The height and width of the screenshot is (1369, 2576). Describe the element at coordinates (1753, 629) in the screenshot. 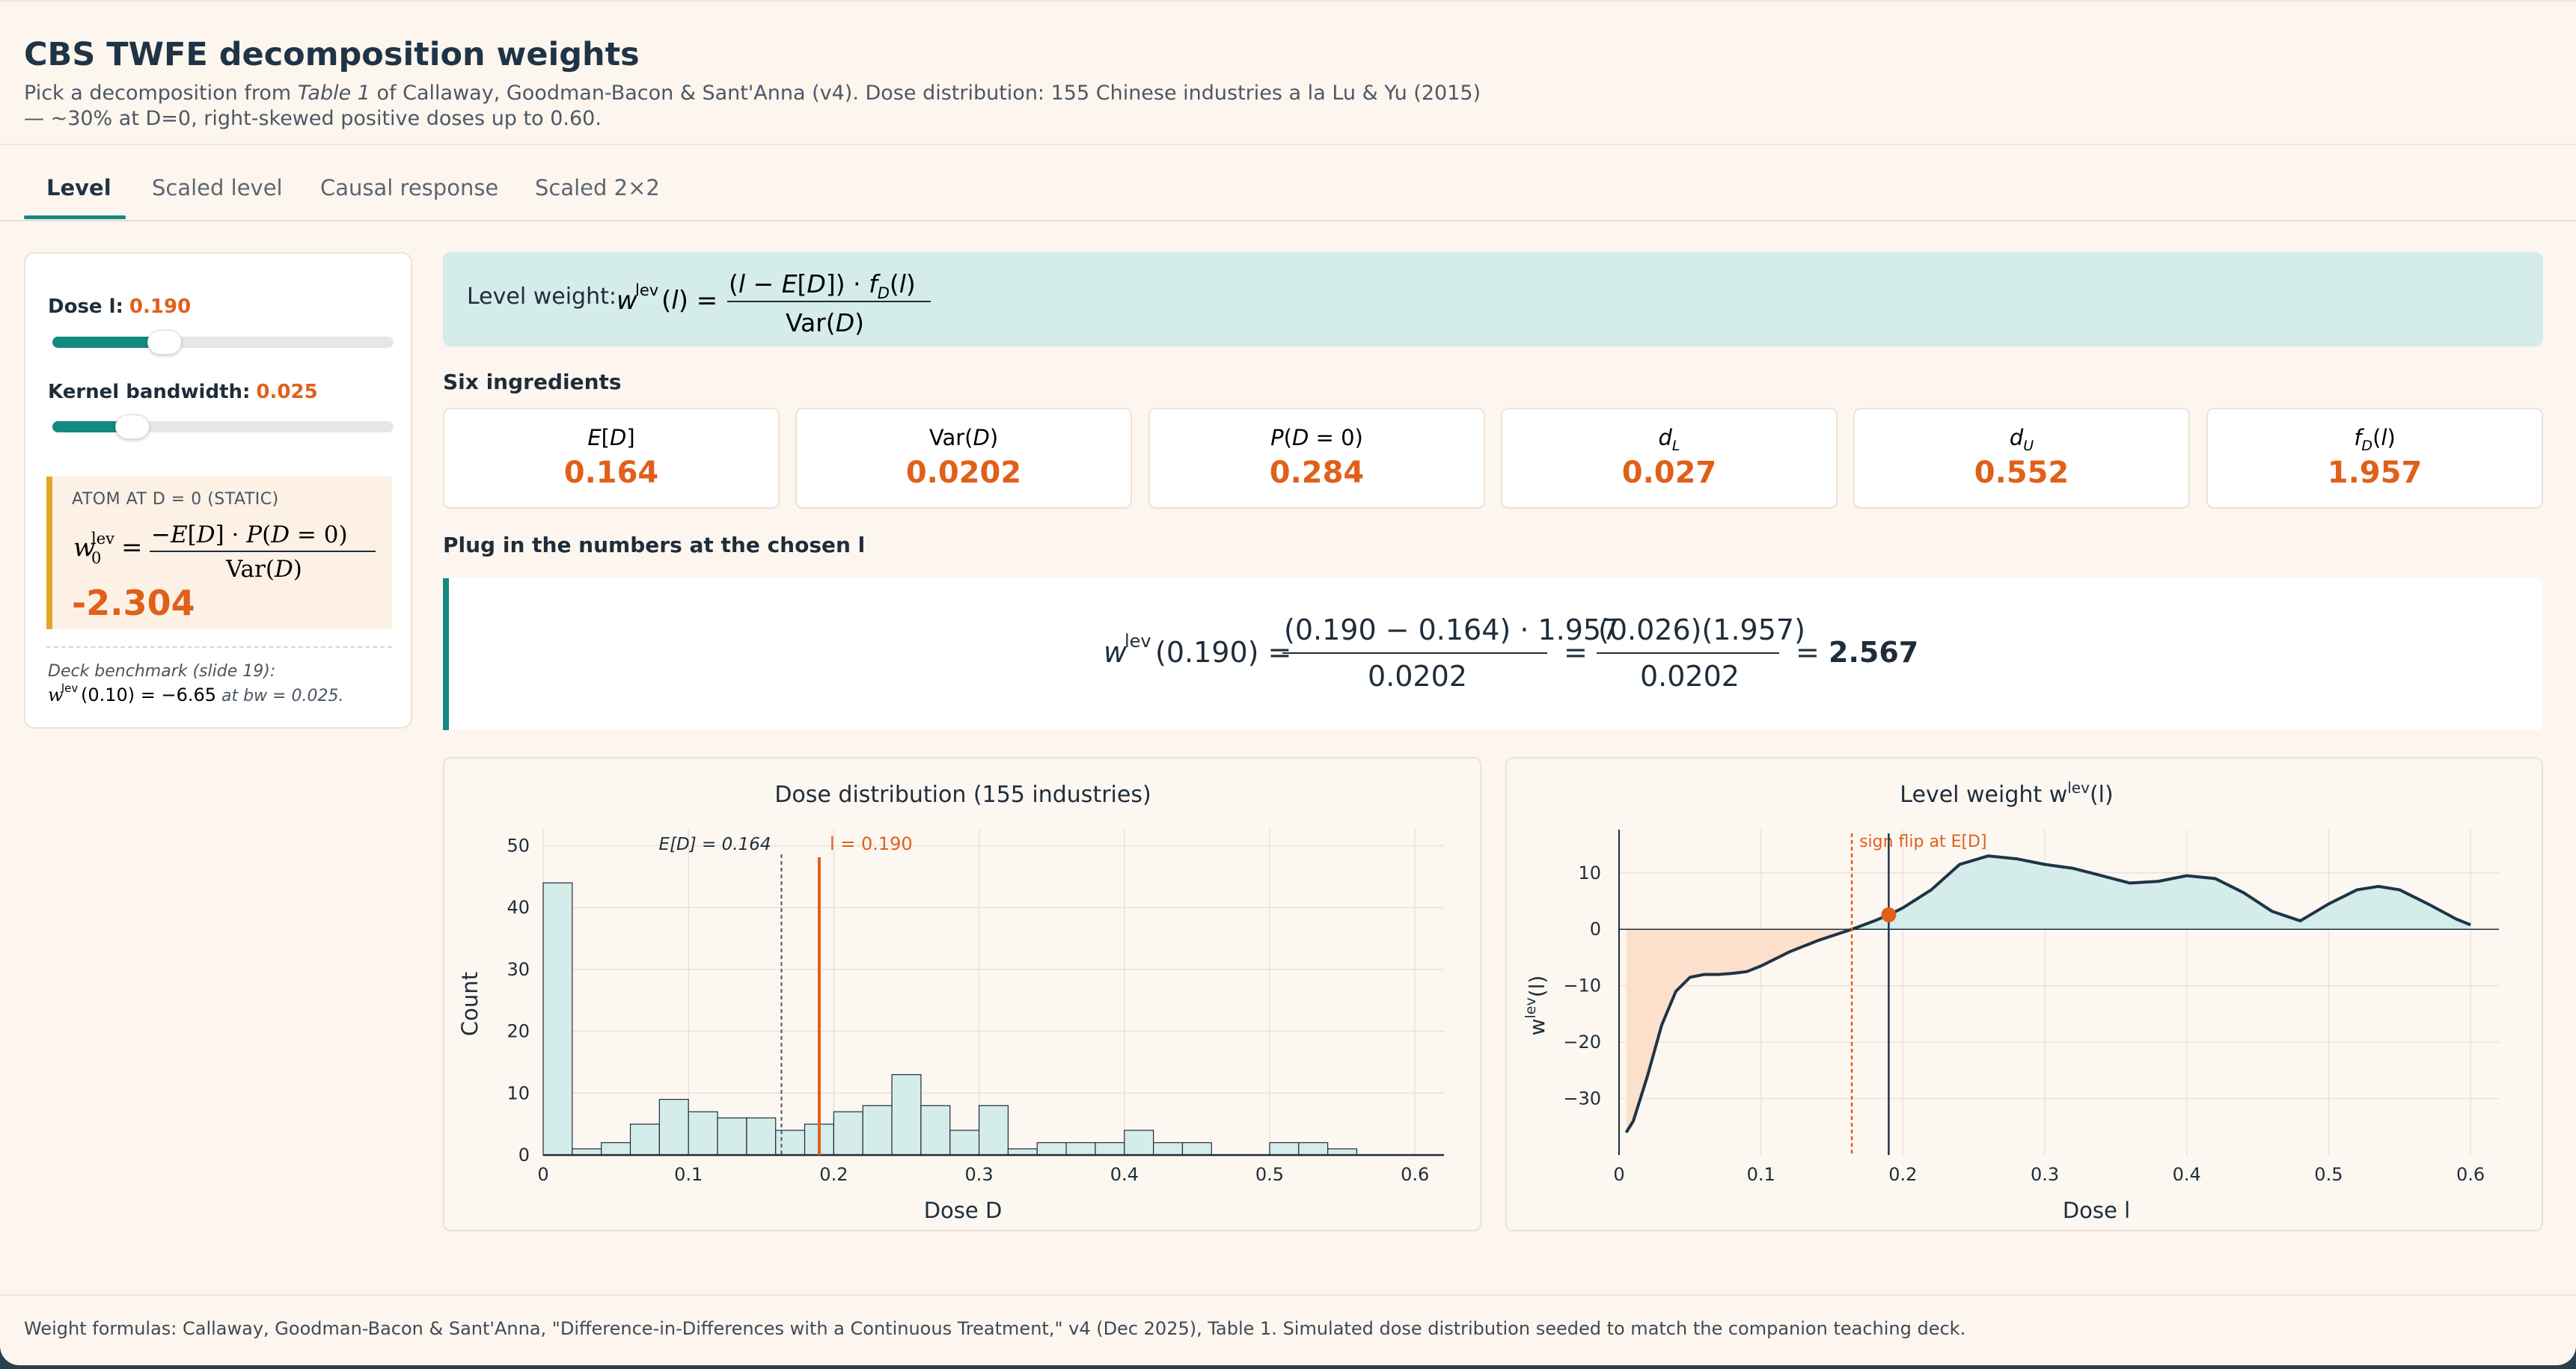

I see `plug-fd-2: 1.957` at that location.